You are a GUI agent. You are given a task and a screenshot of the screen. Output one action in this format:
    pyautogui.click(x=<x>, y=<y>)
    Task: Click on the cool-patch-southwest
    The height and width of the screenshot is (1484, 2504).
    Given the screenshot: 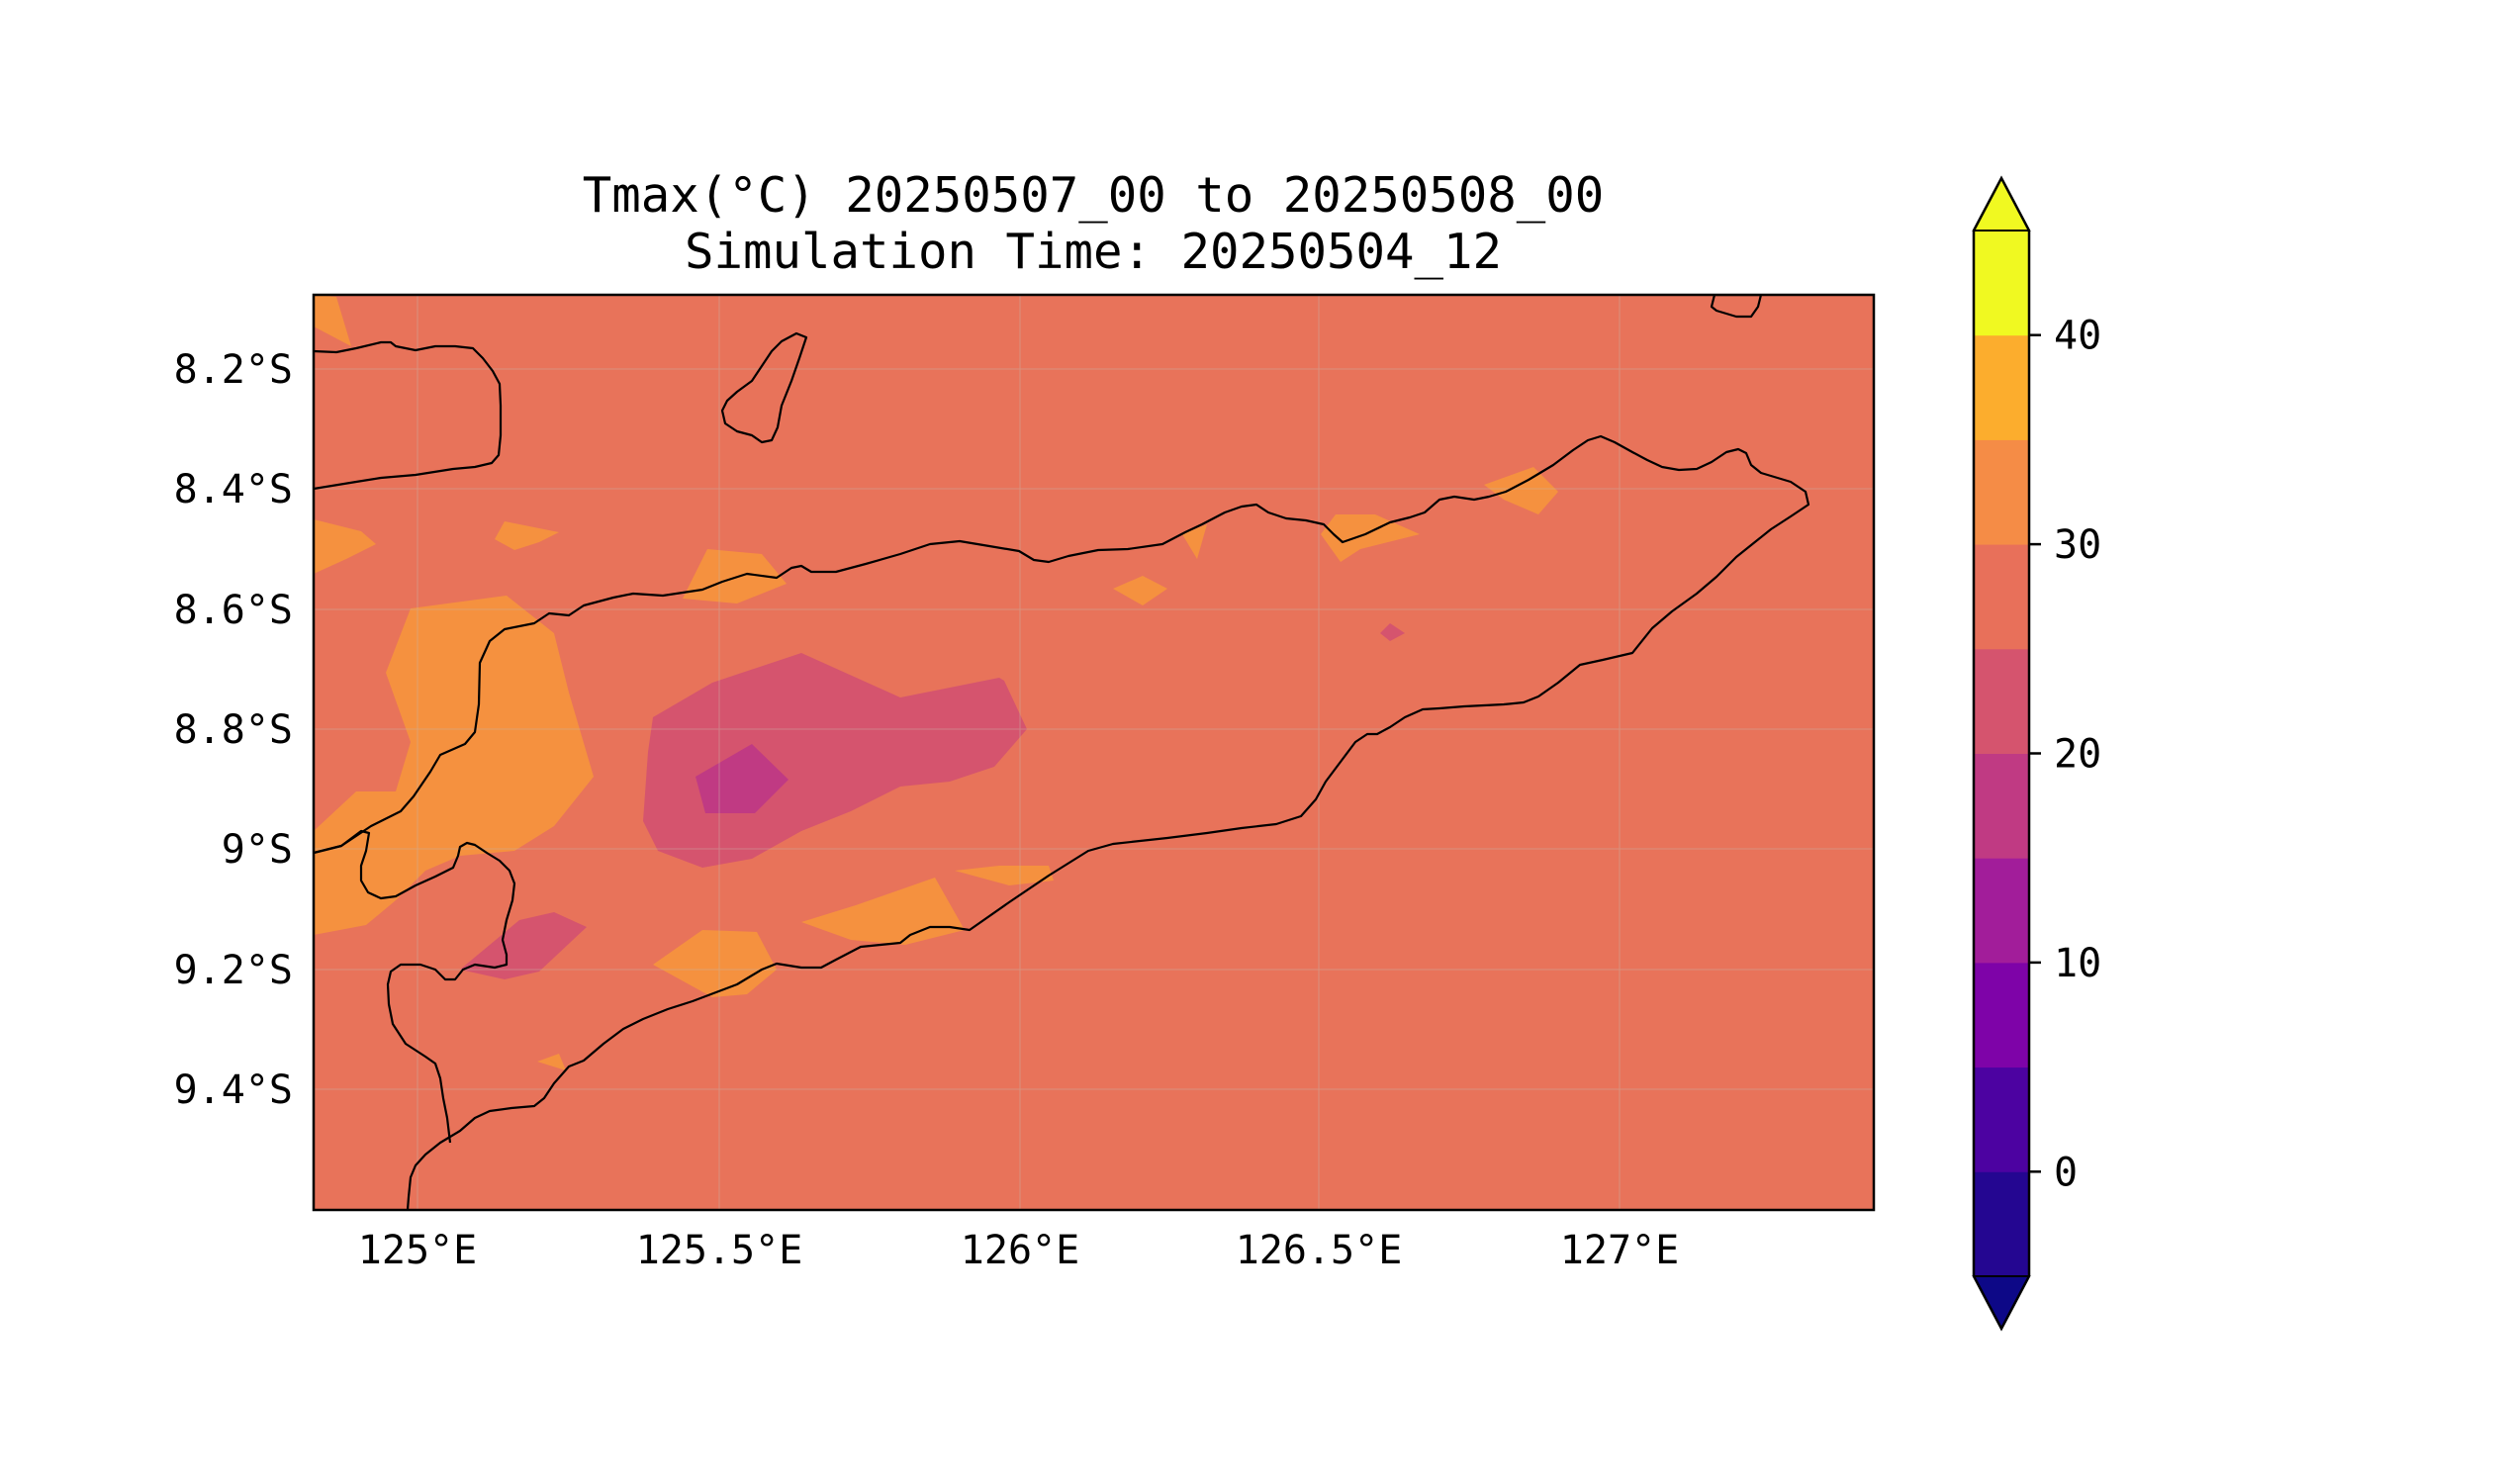 What is the action you would take?
    pyautogui.click(x=523, y=945)
    